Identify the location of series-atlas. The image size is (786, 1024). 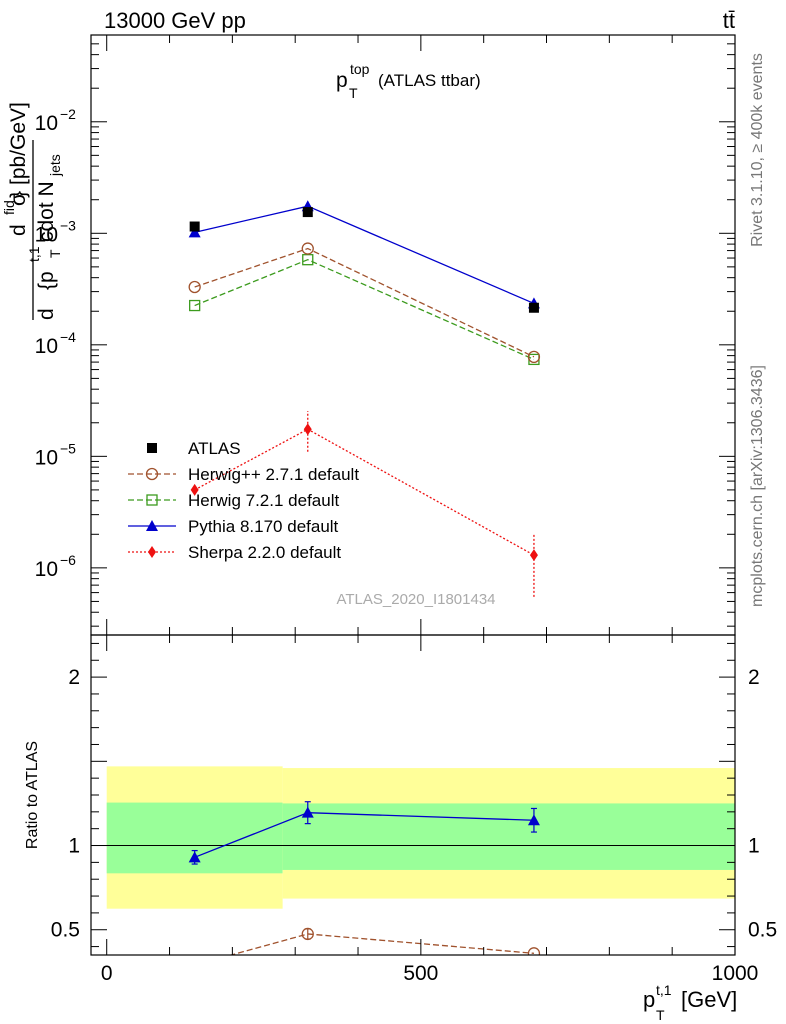
(364, 260).